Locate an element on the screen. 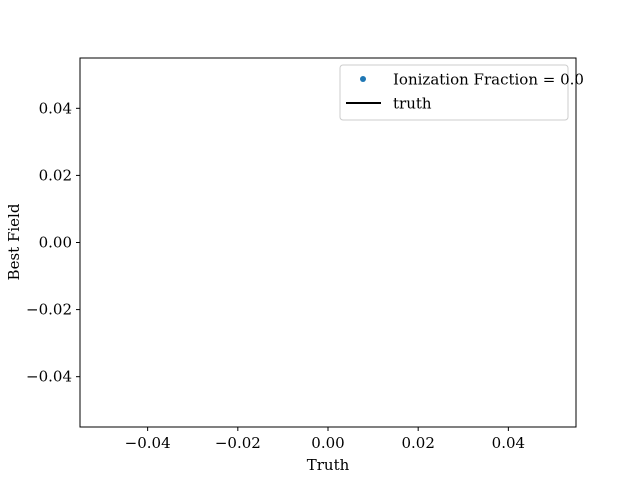 This screenshot has height=480, width=640. x-tick-label: 0.04 is located at coordinates (508, 443).